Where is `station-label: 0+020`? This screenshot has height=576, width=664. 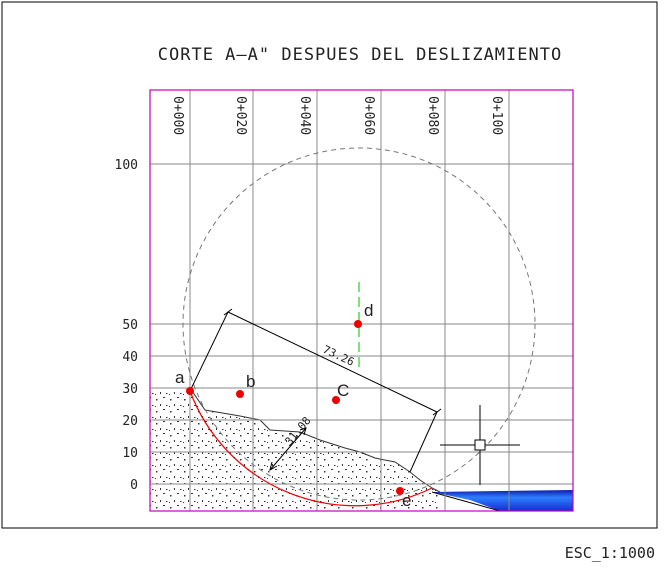
station-label: 0+020 is located at coordinates (240, 115).